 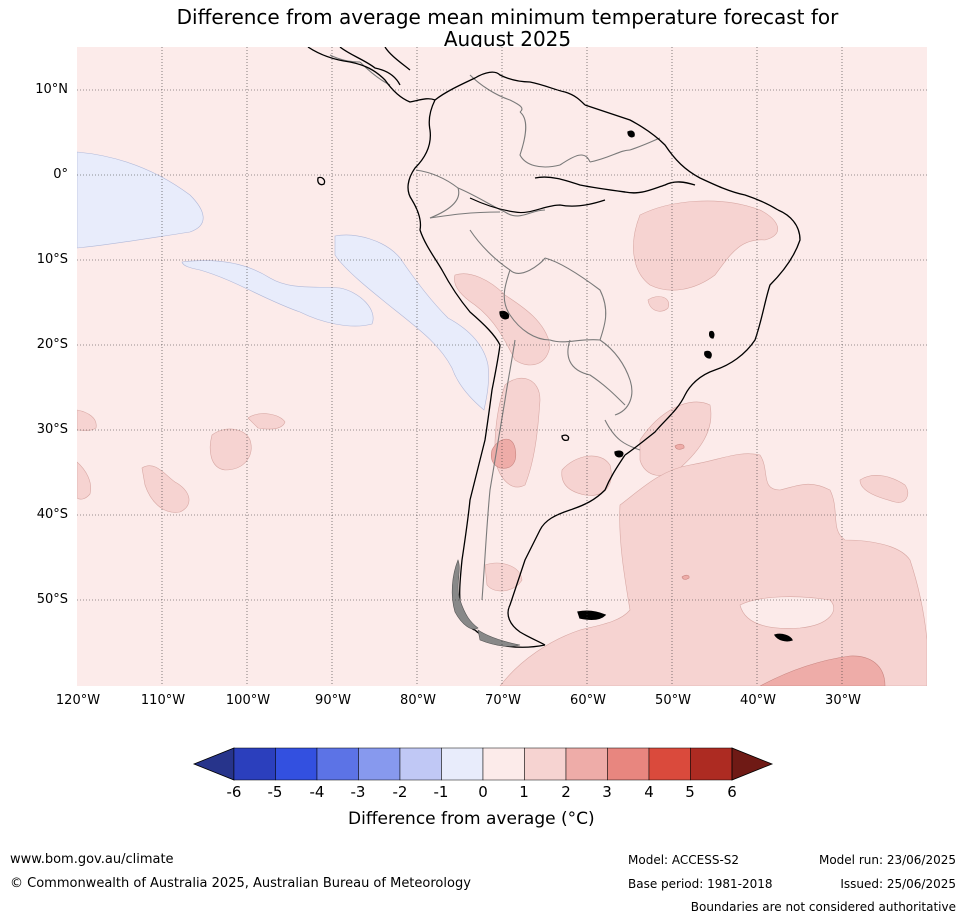 What do you see at coordinates (483, 792) in the screenshot?
I see `colorbar-tick: 0` at bounding box center [483, 792].